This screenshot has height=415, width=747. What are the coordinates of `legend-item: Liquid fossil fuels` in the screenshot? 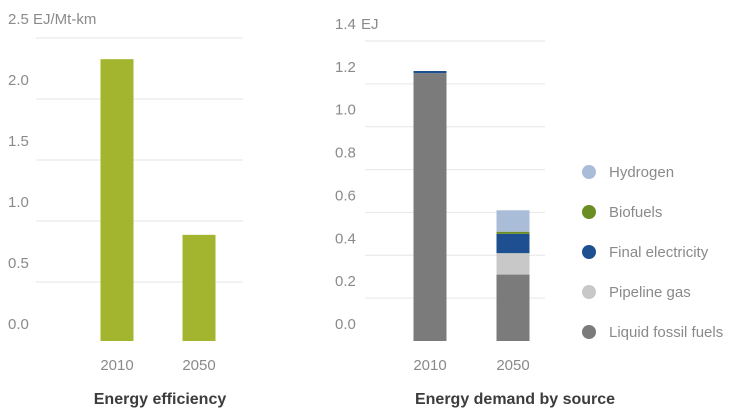 It's located at (652, 332).